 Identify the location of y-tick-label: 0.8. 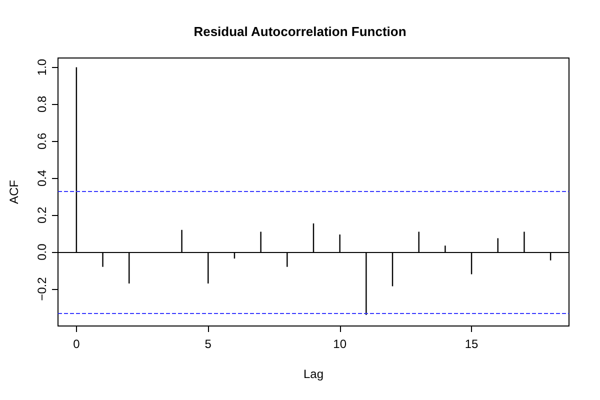
(42, 104).